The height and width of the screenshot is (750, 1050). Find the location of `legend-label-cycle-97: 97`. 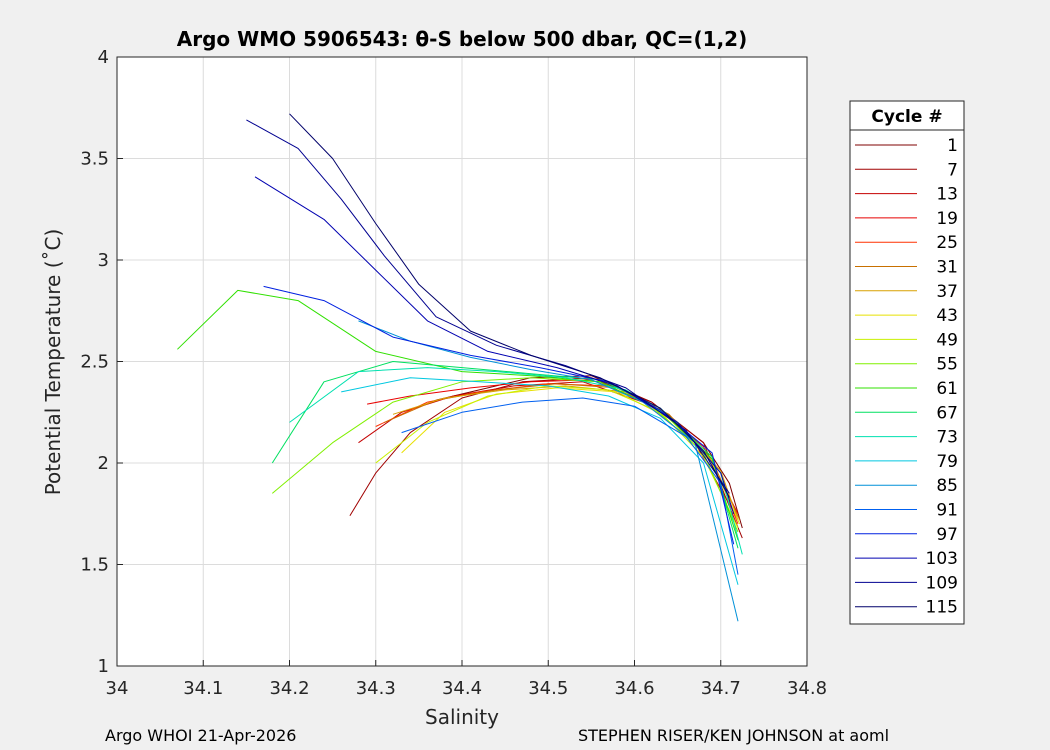

legend-label-cycle-97: 97 is located at coordinates (947, 535).